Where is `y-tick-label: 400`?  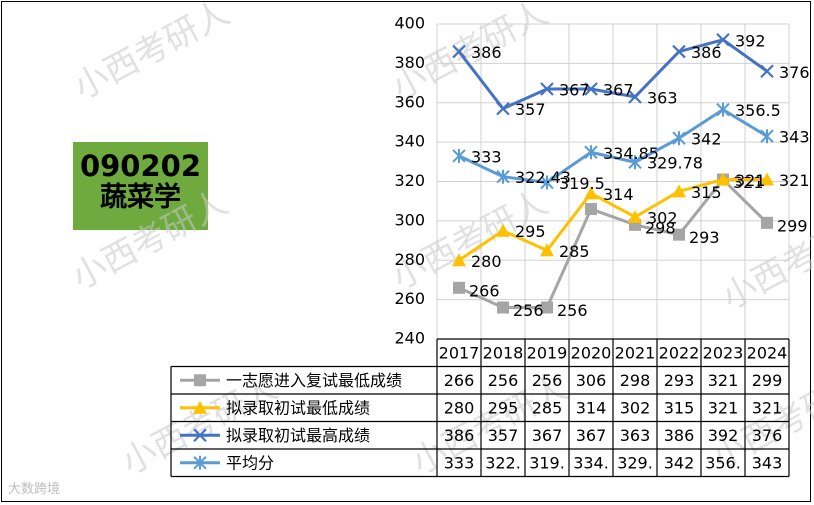 y-tick-label: 400 is located at coordinates (409, 23).